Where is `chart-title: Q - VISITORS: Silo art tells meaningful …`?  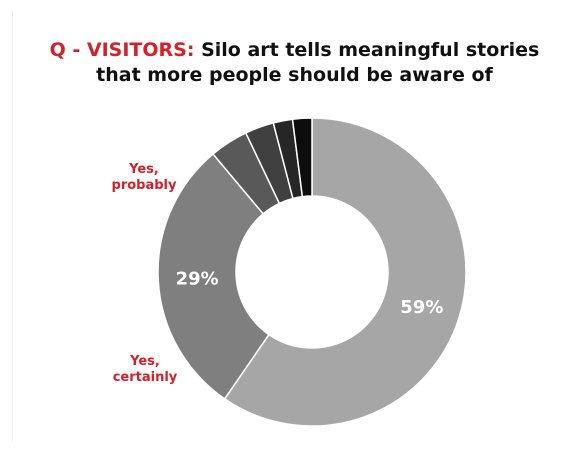 chart-title: Q - VISITORS: Silo art tells meaningful … is located at coordinates (294, 63).